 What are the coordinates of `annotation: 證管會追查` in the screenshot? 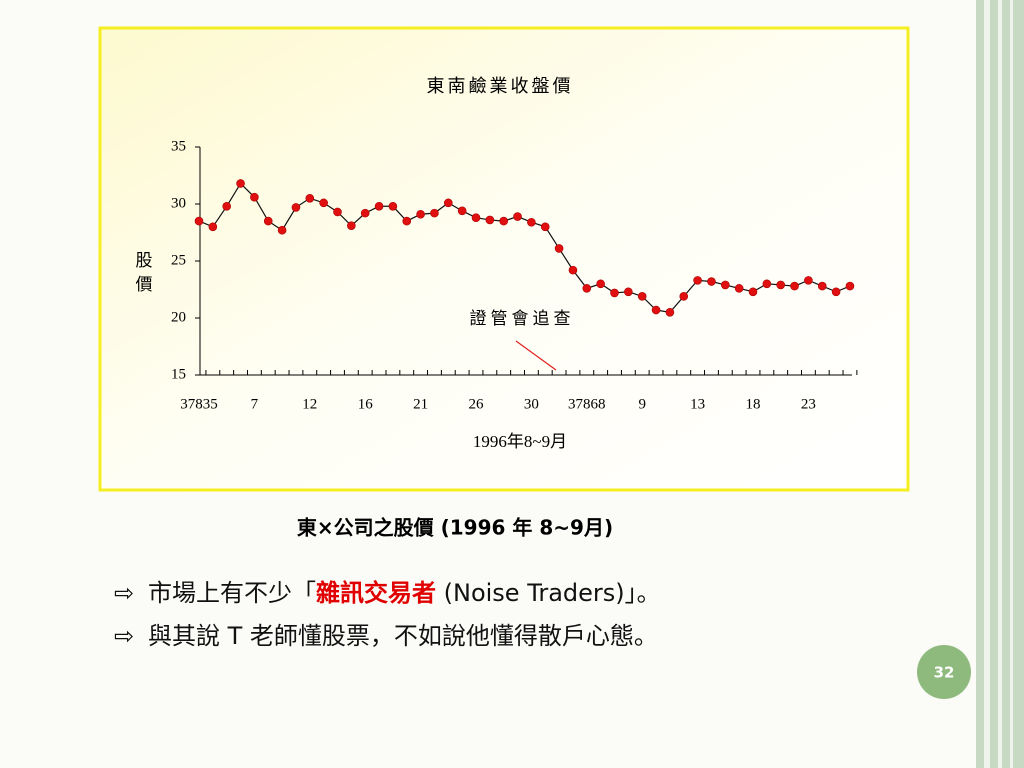 It's located at (522, 318).